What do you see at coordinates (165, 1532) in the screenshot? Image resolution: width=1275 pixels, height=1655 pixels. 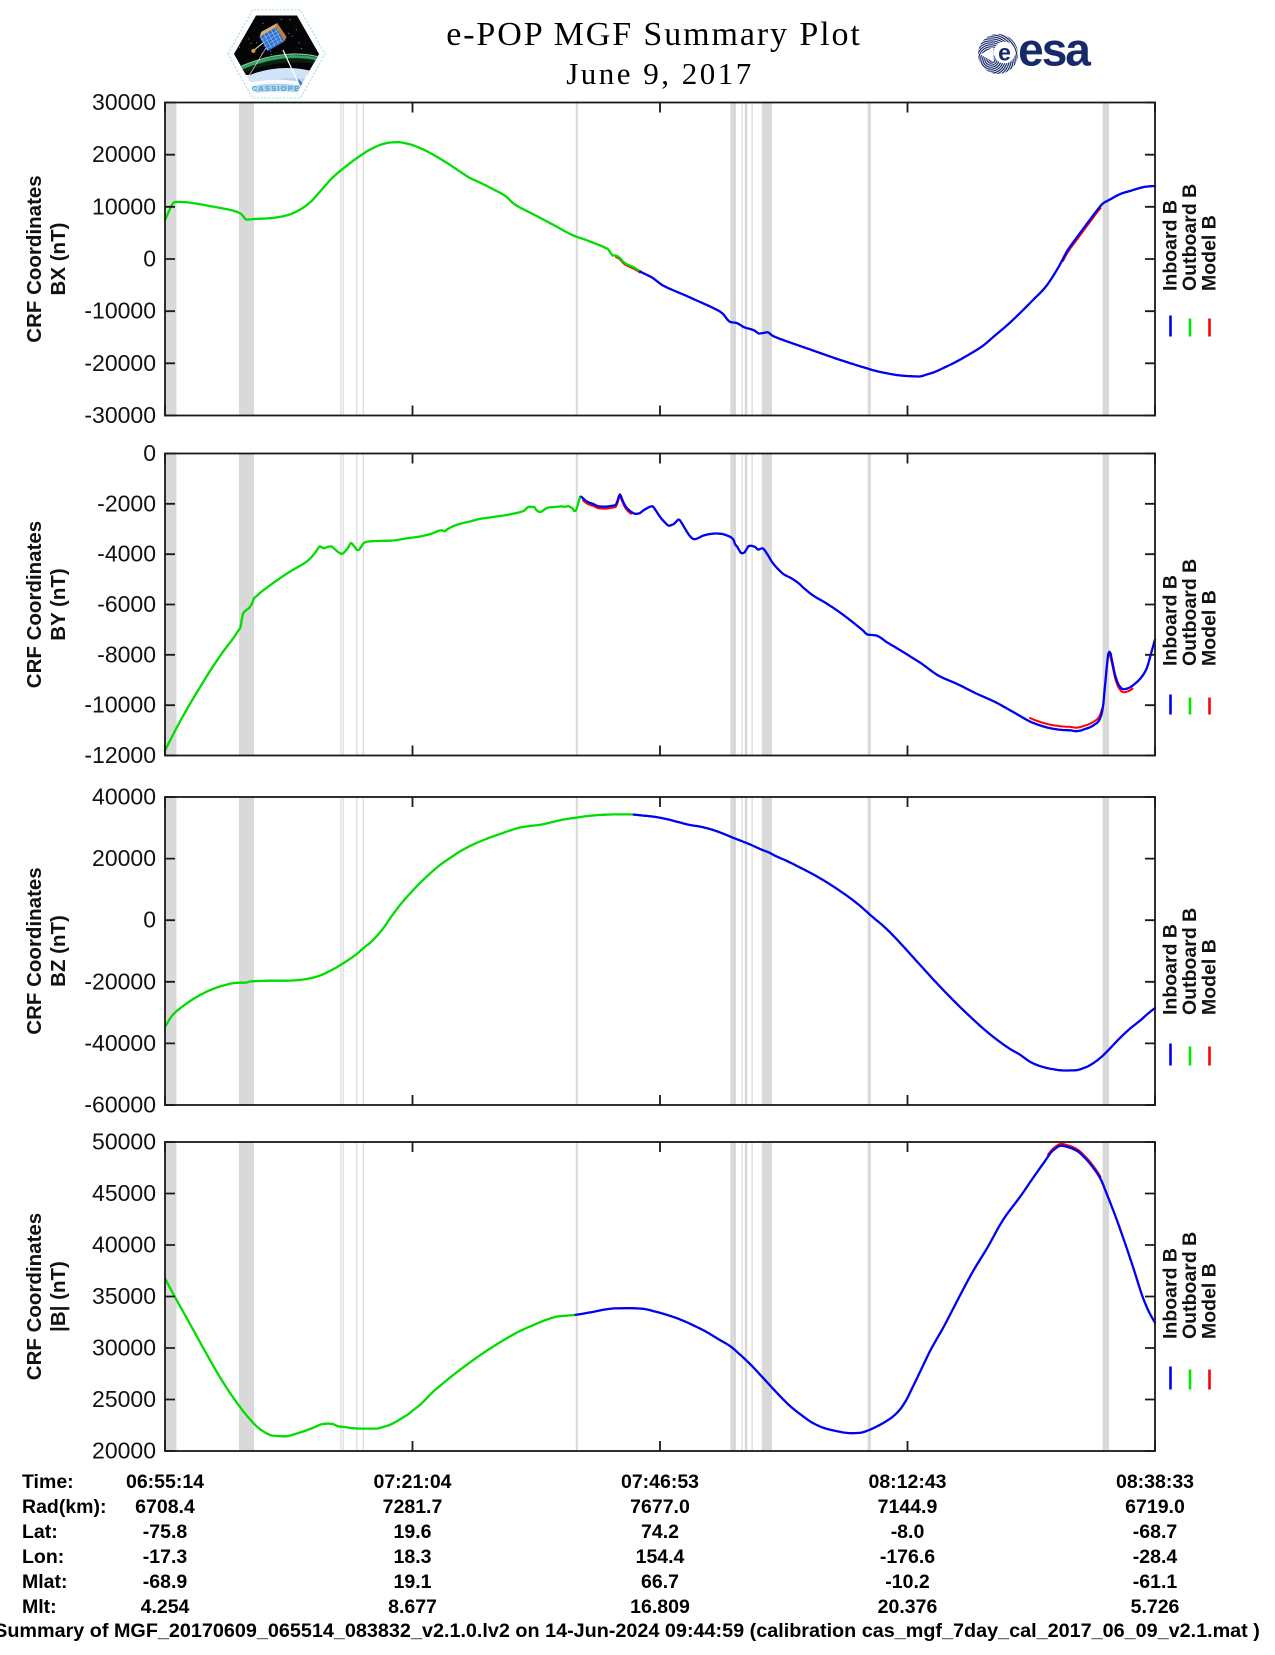 I see `svg-text: -75.8` at bounding box center [165, 1532].